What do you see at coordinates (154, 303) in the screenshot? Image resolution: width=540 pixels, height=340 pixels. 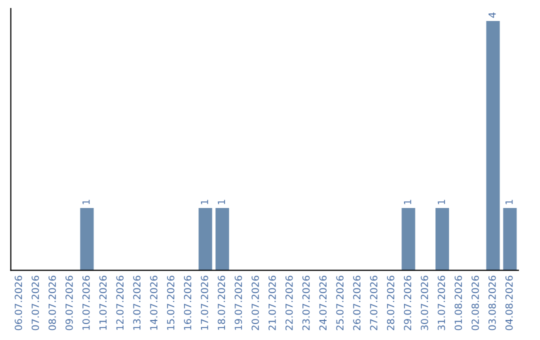 I see `x-tick-label: 14.07.2026` at bounding box center [154, 303].